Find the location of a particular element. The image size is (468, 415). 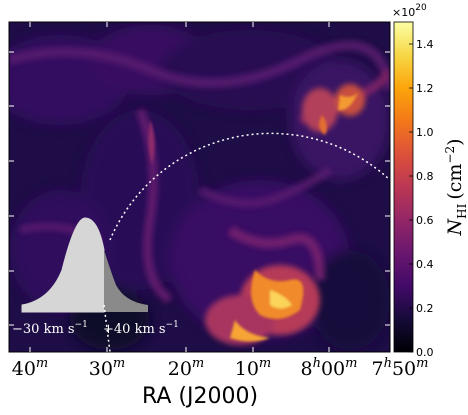

colorbar-tick-label: 1.0 is located at coordinates (425, 132).